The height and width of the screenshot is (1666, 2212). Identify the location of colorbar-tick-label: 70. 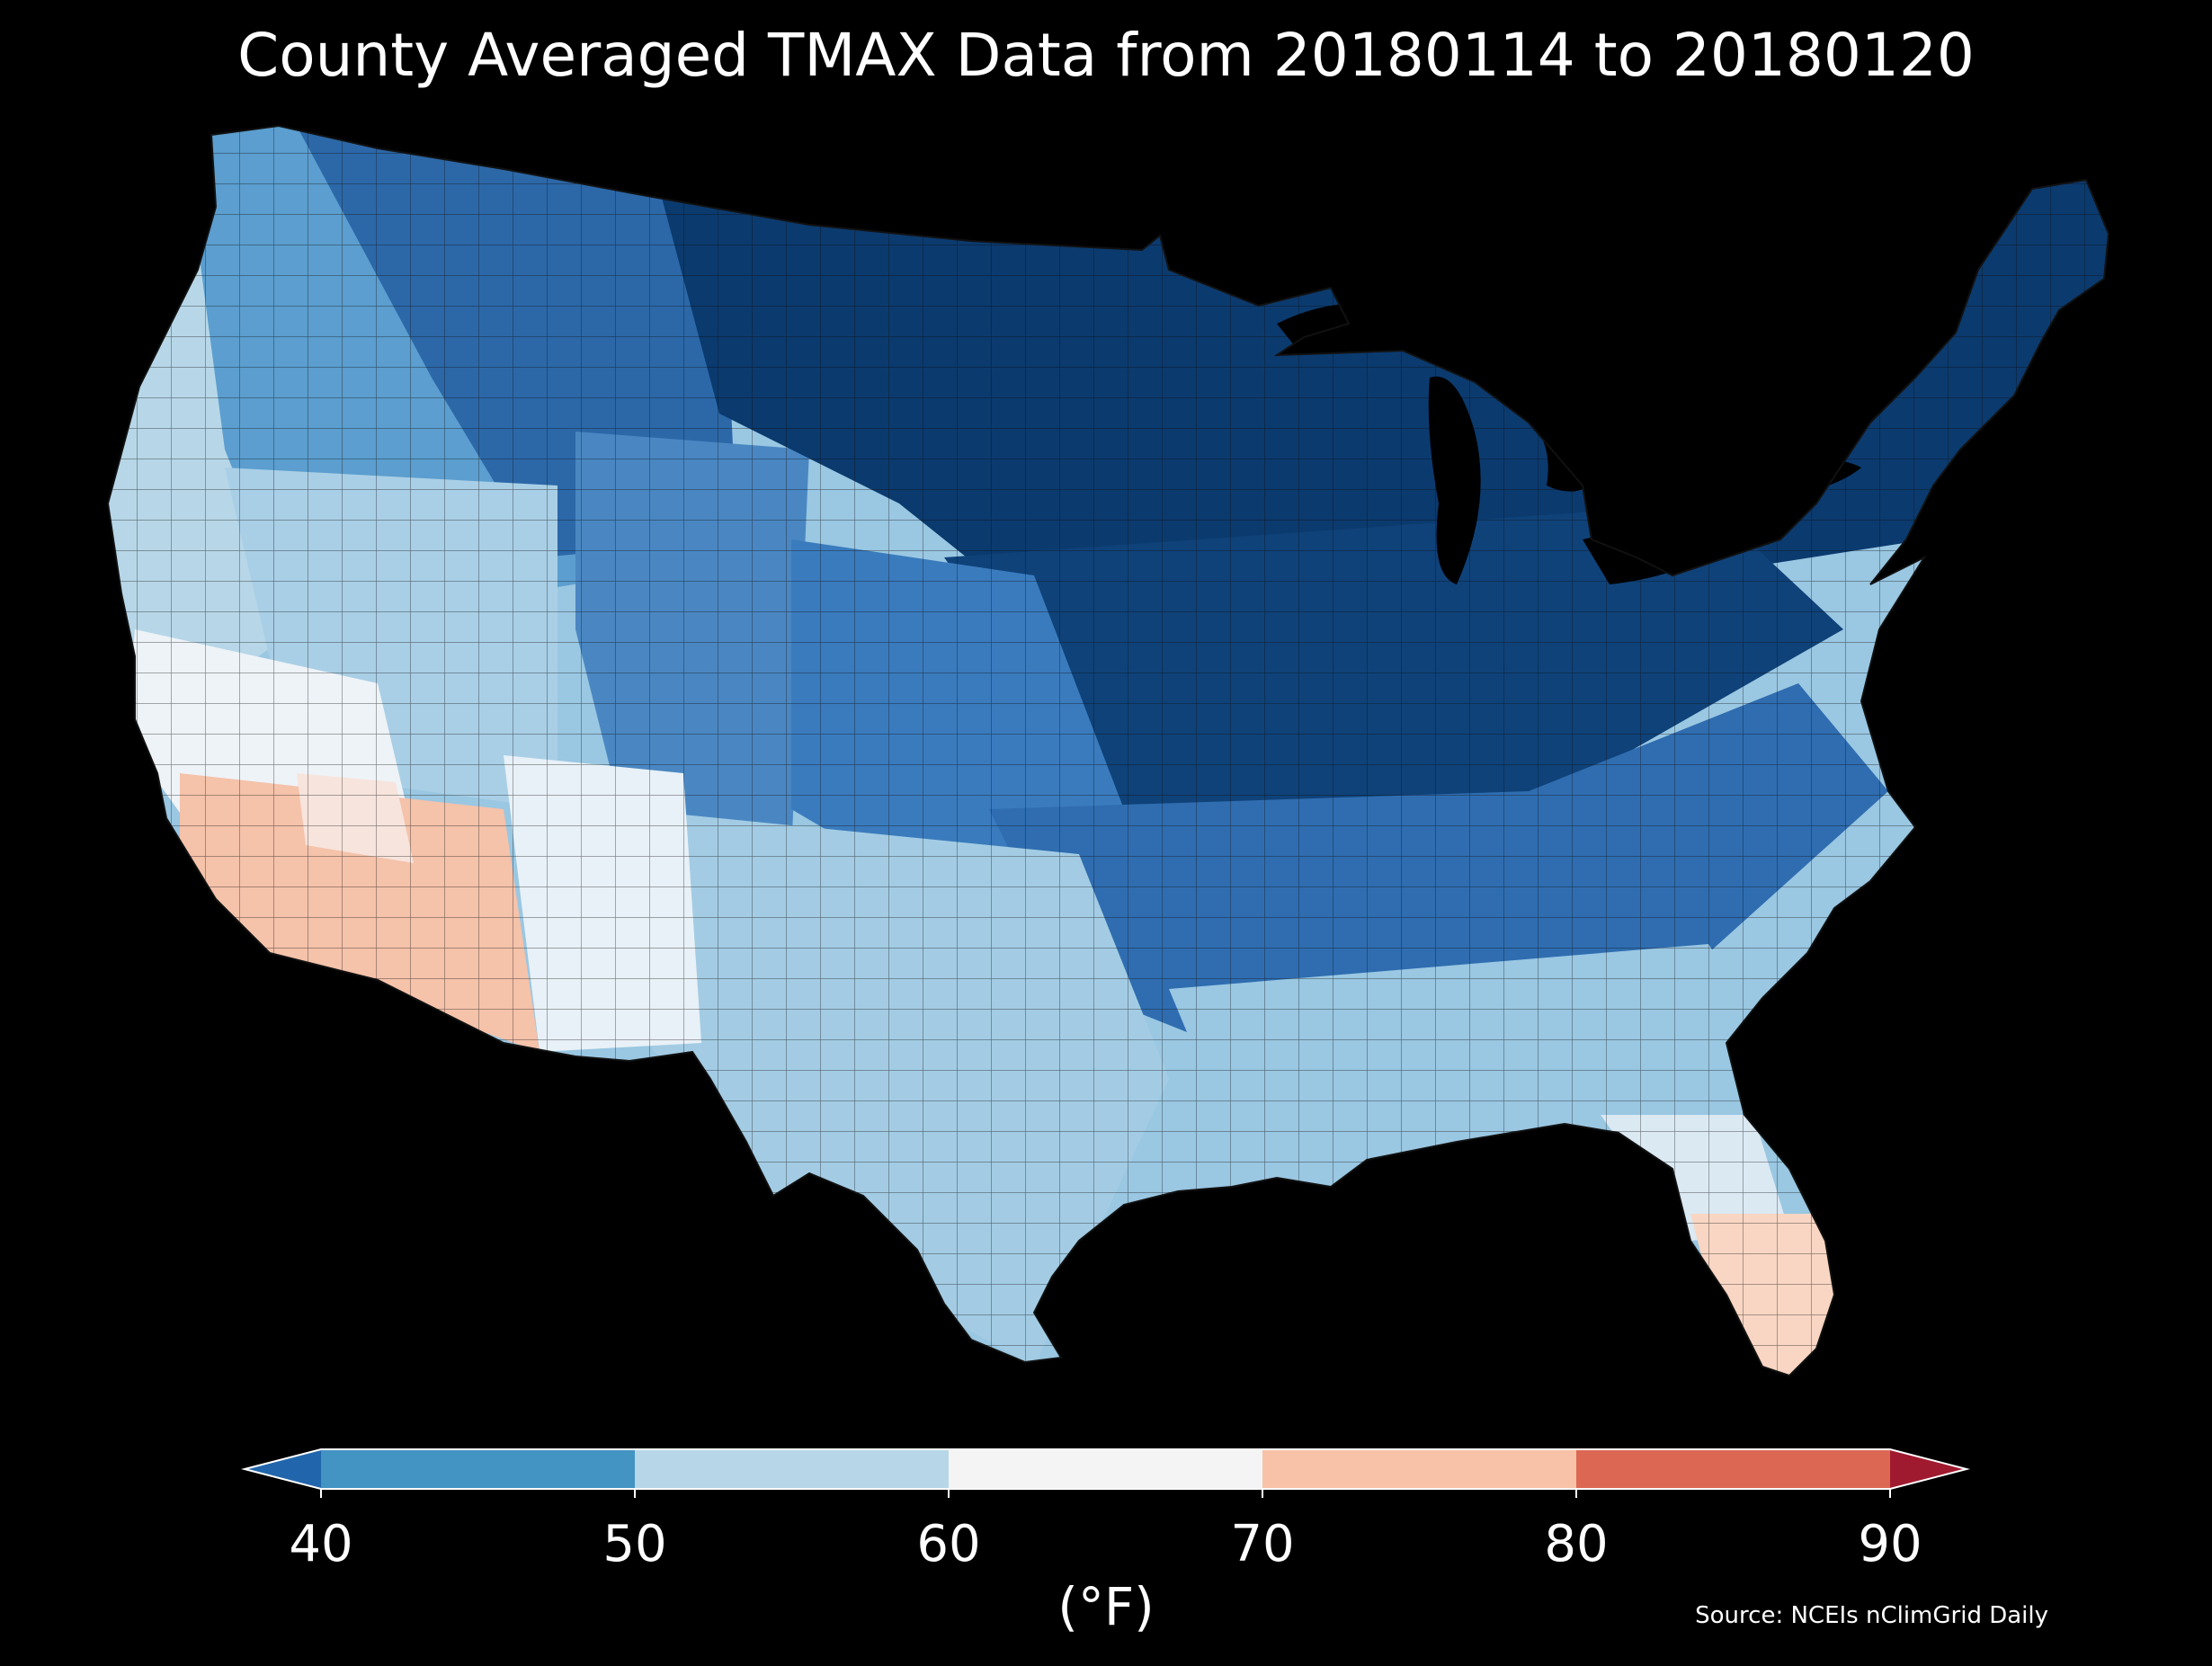
(1262, 1544).